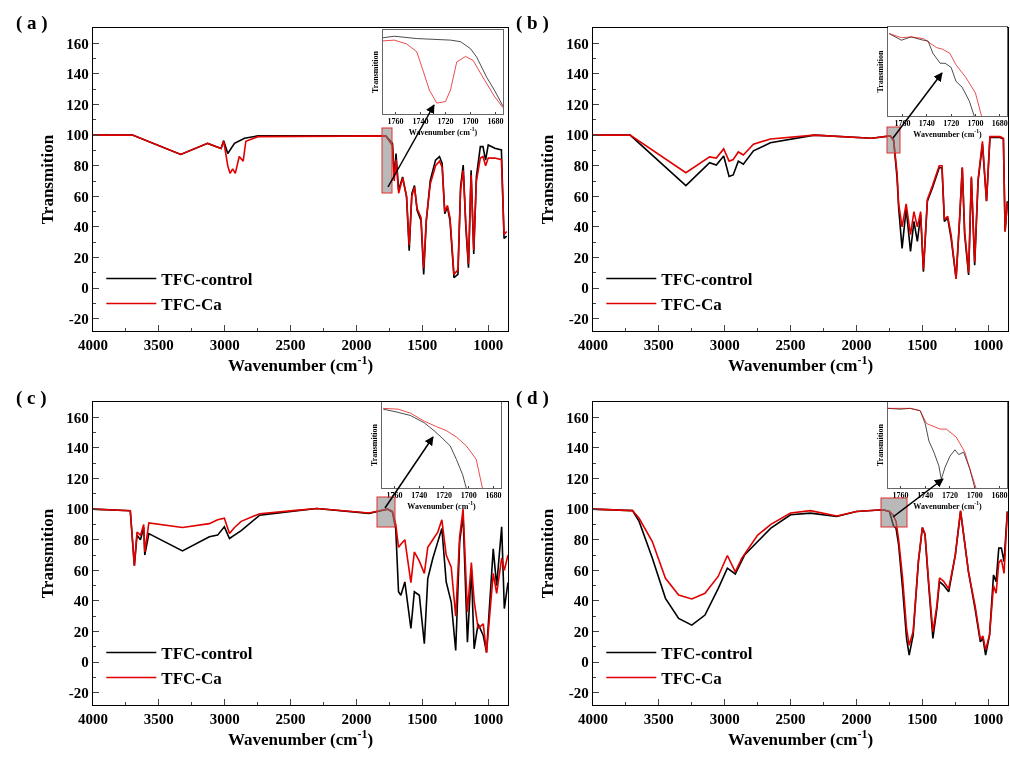  Describe the element at coordinates (32, 22) in the screenshot. I see `chart-title: ( a )` at that location.